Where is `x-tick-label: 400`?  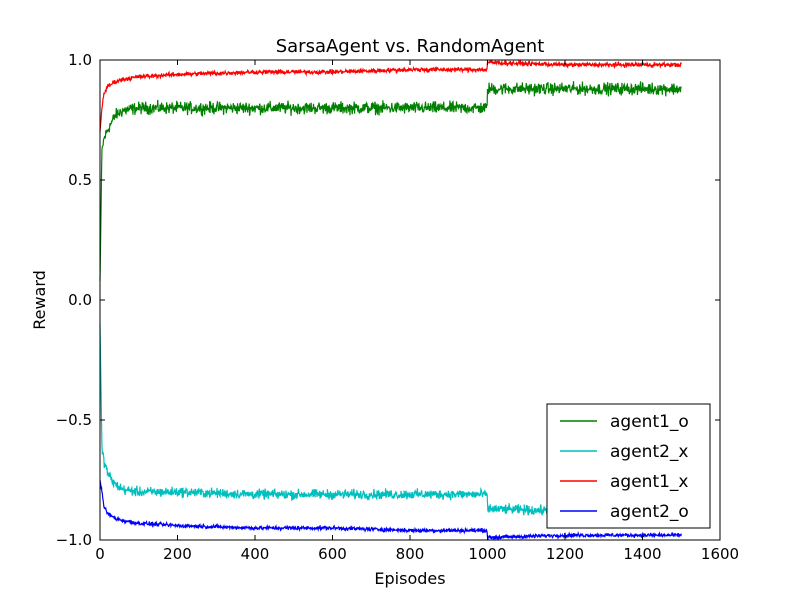 x-tick-label: 400 is located at coordinates (255, 554).